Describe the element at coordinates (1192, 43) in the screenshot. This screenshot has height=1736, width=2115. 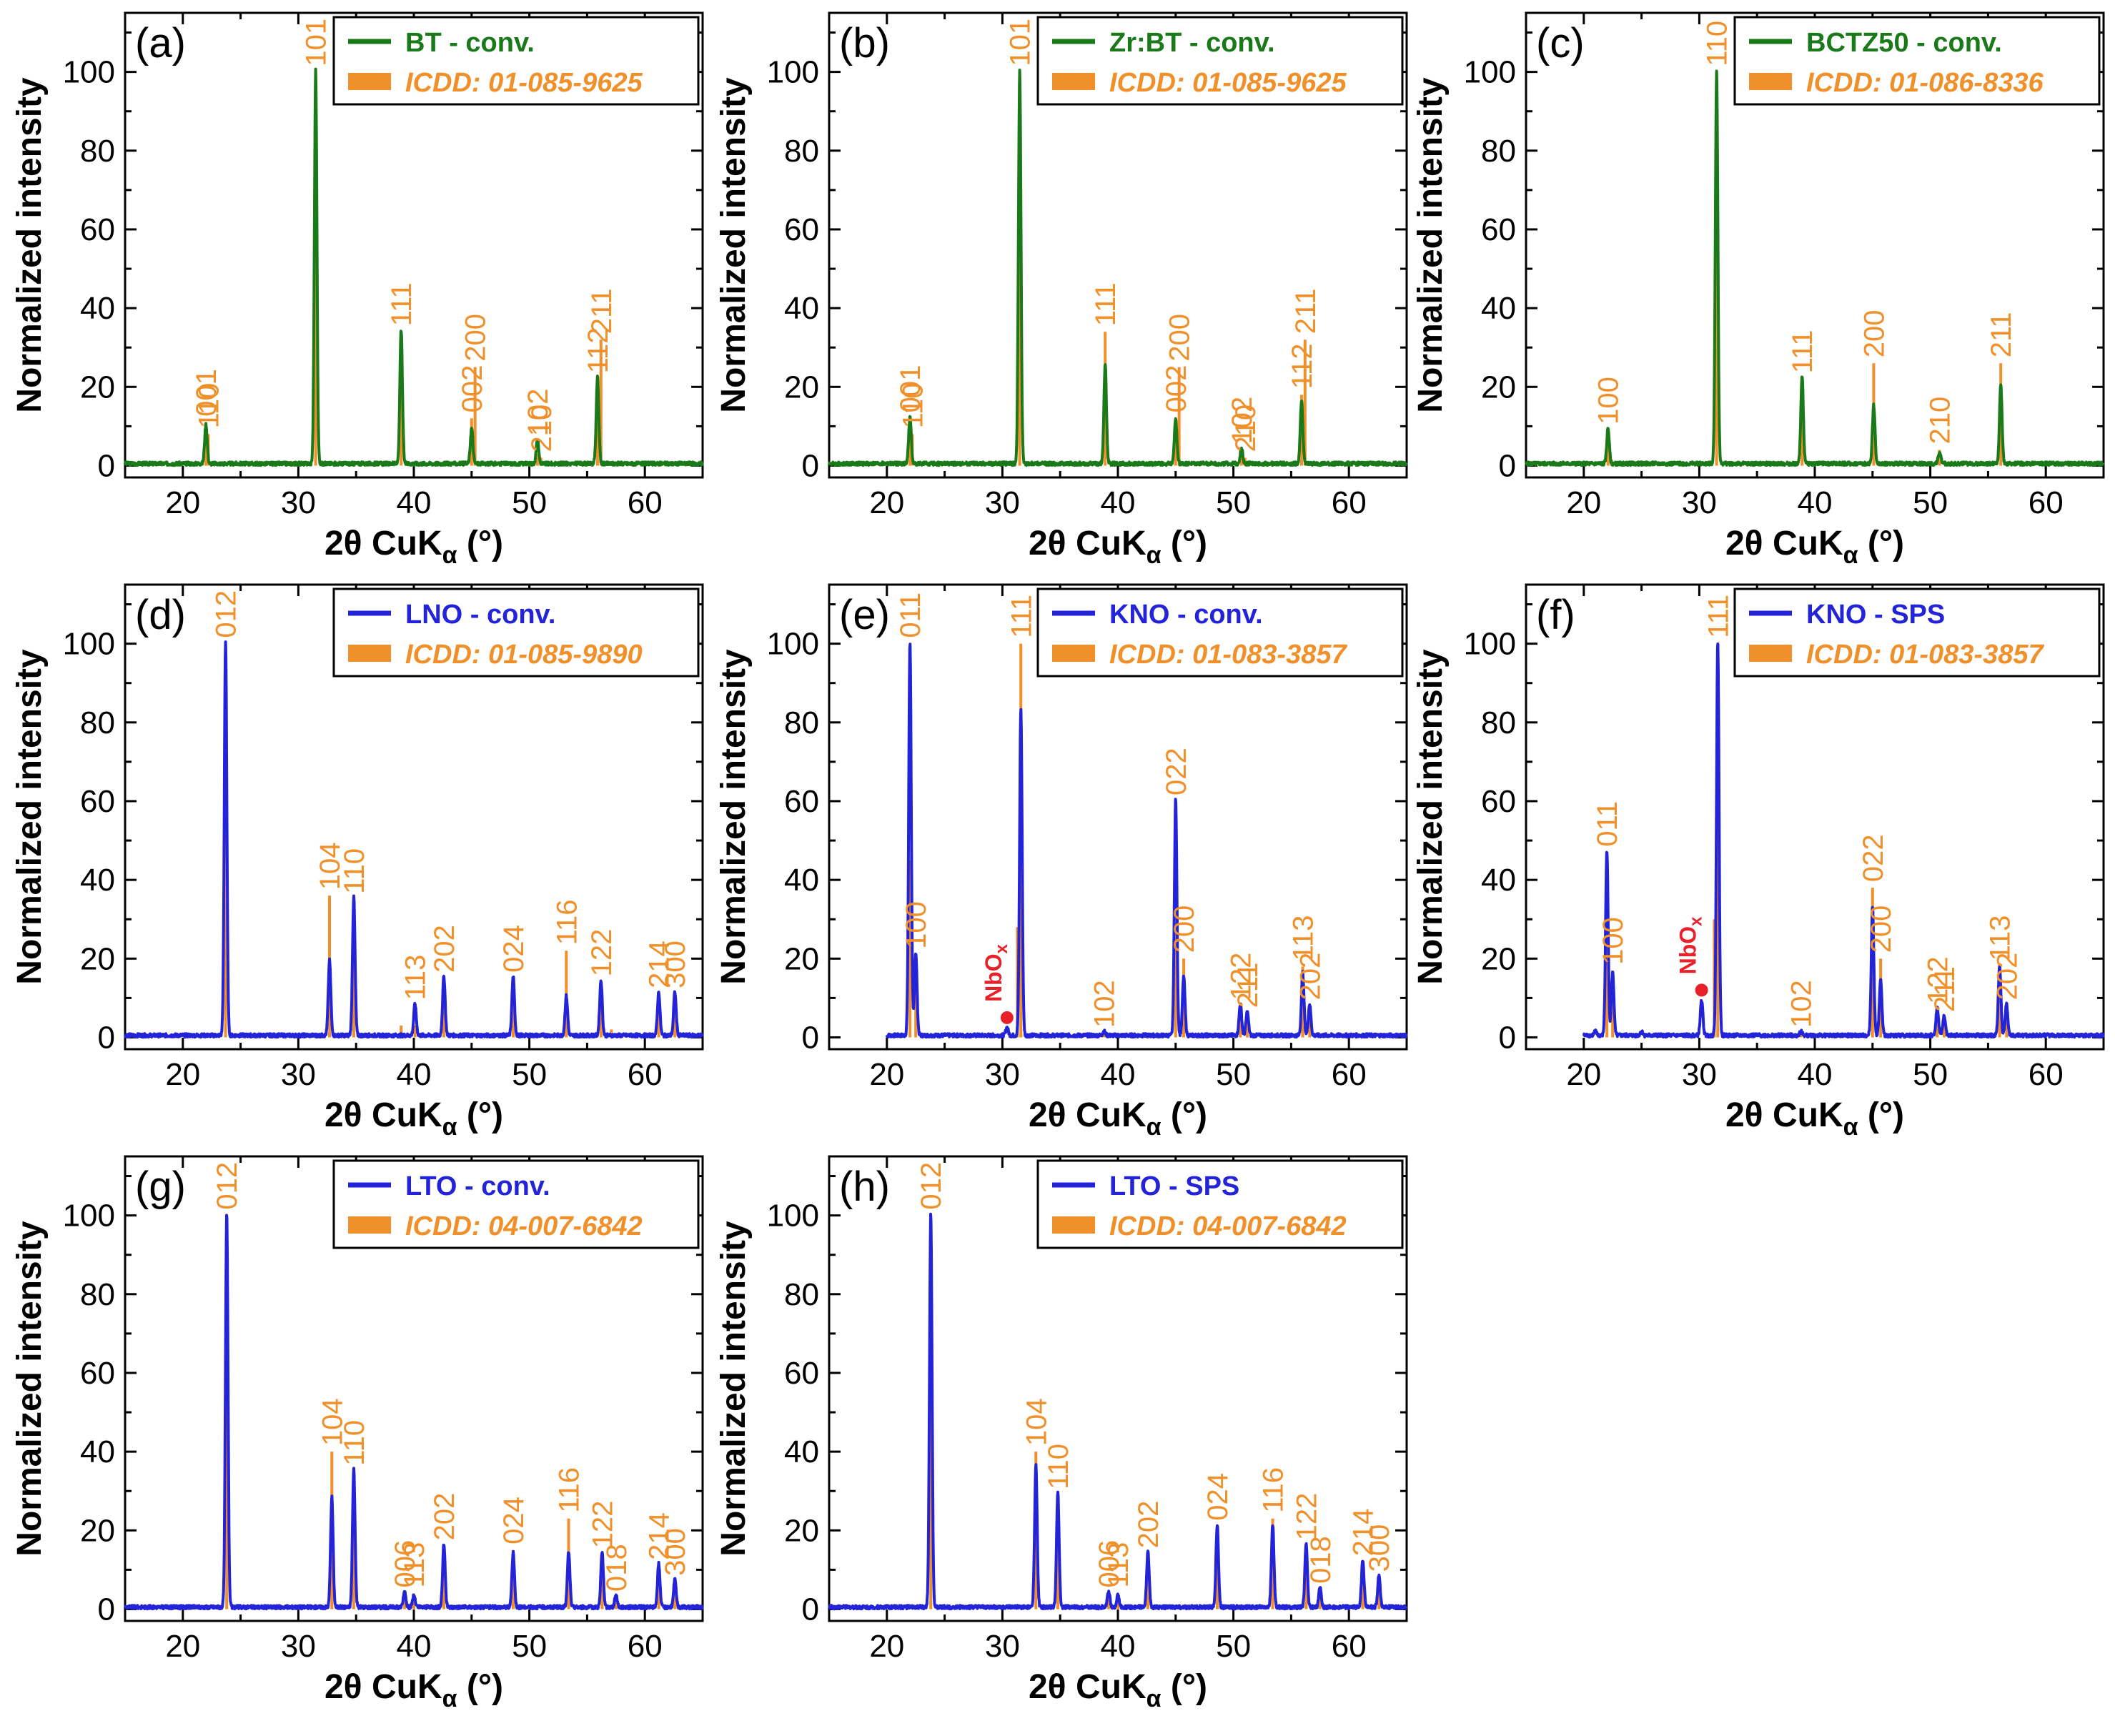
I see `legend-series-label: Zr:BT - conv.` at that location.